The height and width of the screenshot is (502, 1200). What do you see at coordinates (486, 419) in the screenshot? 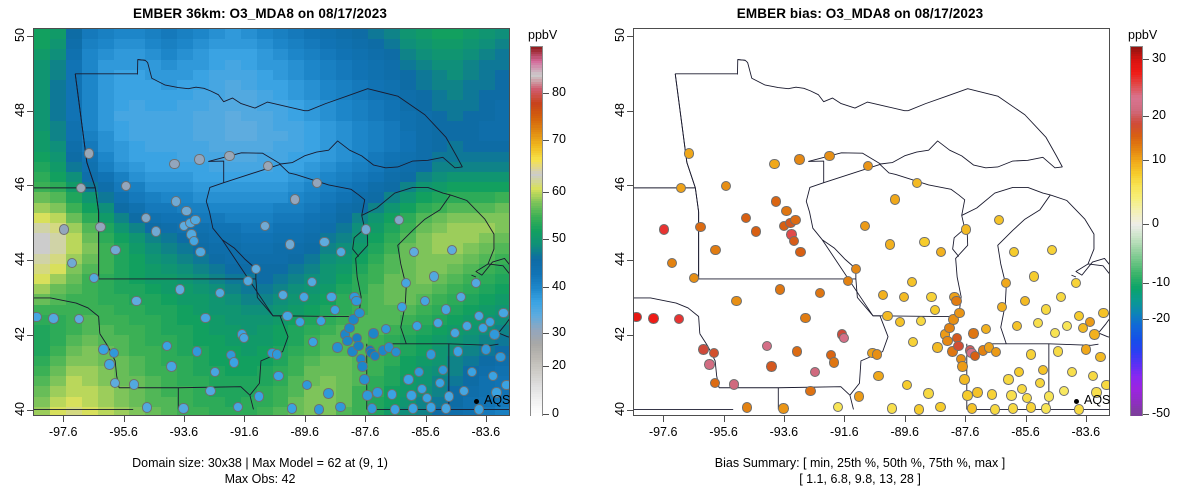
I see `x-tick` at bounding box center [486, 419].